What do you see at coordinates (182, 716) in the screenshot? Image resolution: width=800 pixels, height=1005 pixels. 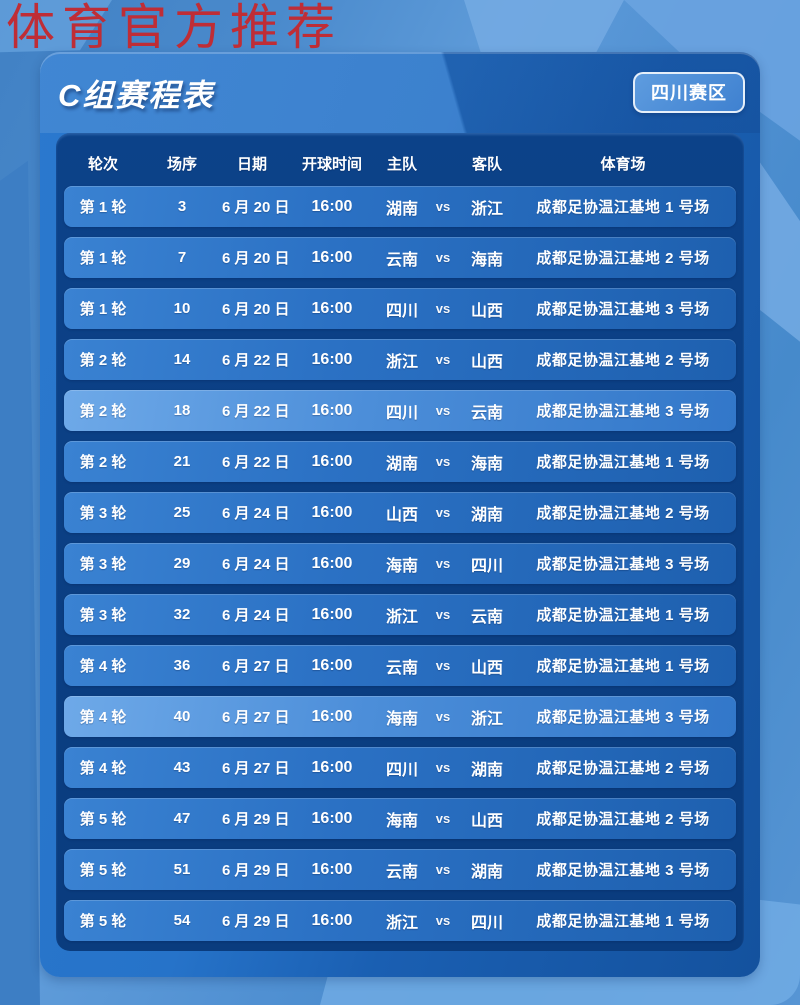 I see `cell-match-no: 40` at bounding box center [182, 716].